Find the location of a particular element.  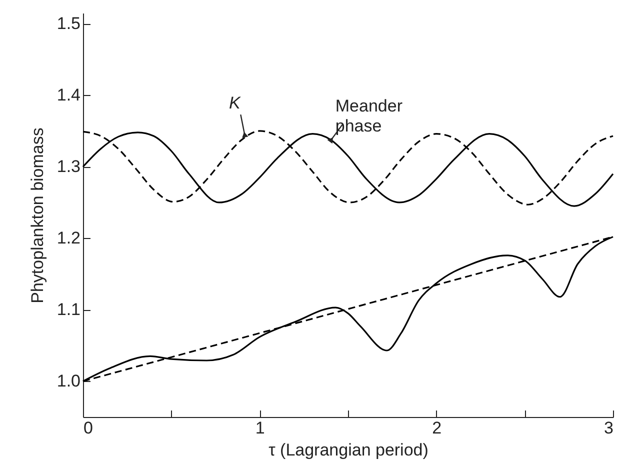

y-tick-label: 1.1 is located at coordinates (68, 310).